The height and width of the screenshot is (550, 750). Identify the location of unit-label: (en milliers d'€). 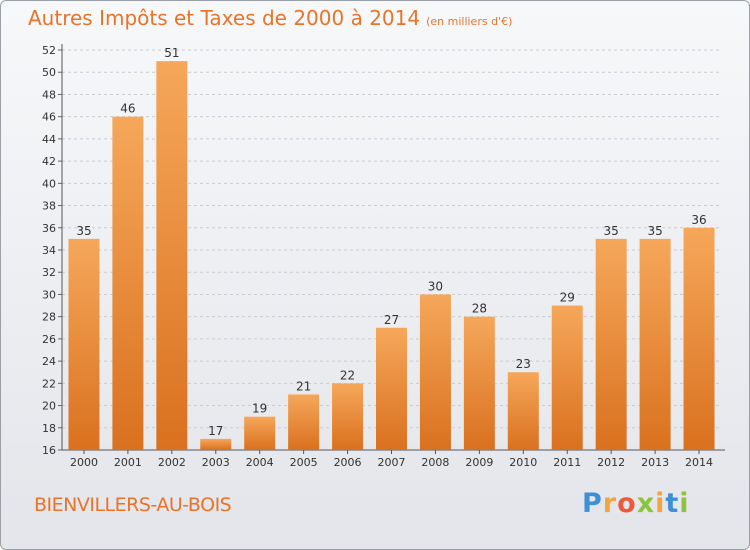
(469, 21).